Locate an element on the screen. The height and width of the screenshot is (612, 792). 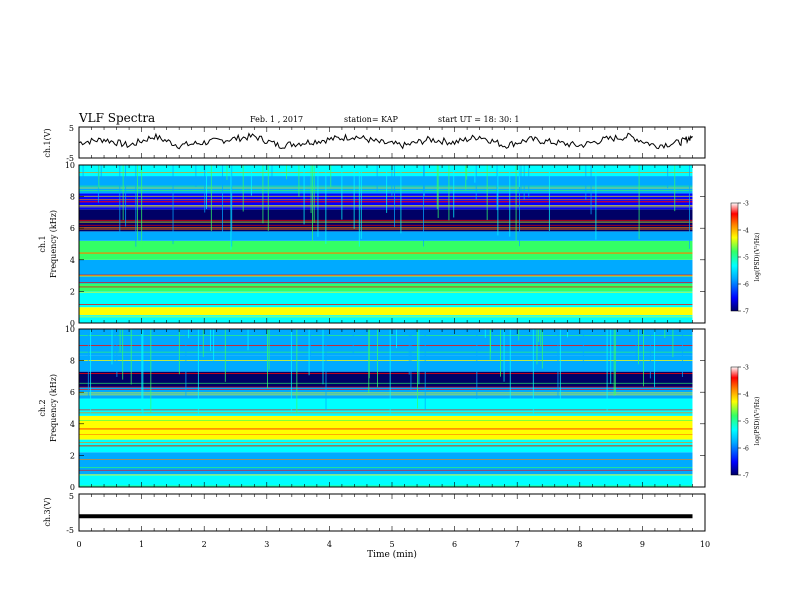
ch1-waveform-trace is located at coordinates (385, 141).